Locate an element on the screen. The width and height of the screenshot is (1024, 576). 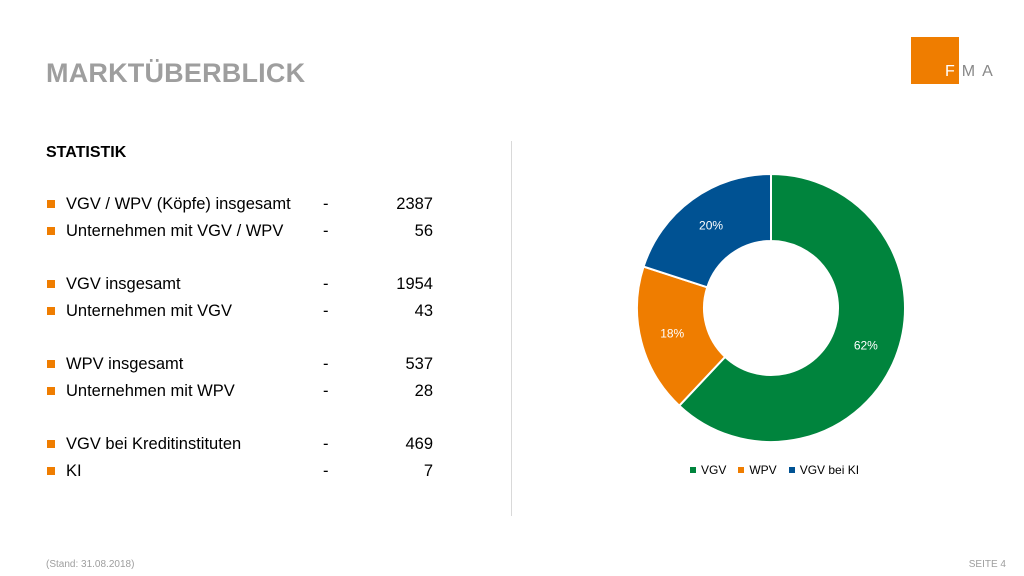
stat-row: KI - 7 is located at coordinates (247, 474).